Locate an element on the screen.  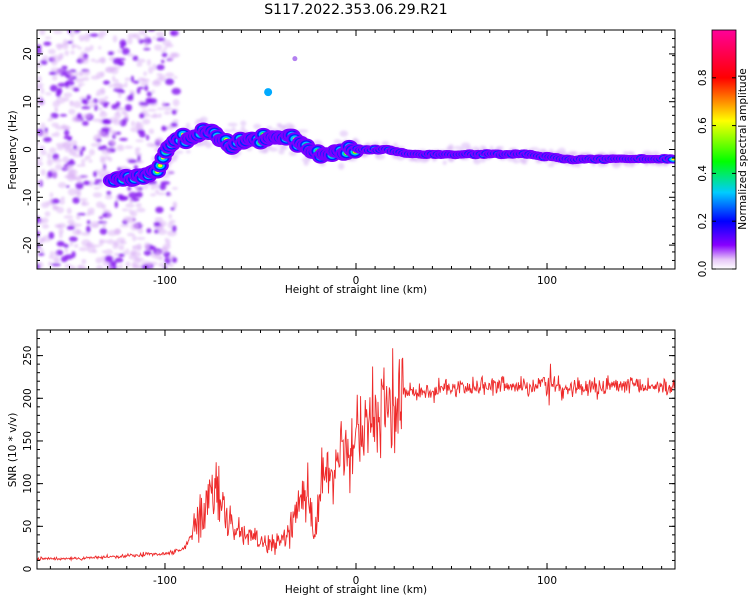
snr-y-tick-label: 100 is located at coordinates (28, 484).